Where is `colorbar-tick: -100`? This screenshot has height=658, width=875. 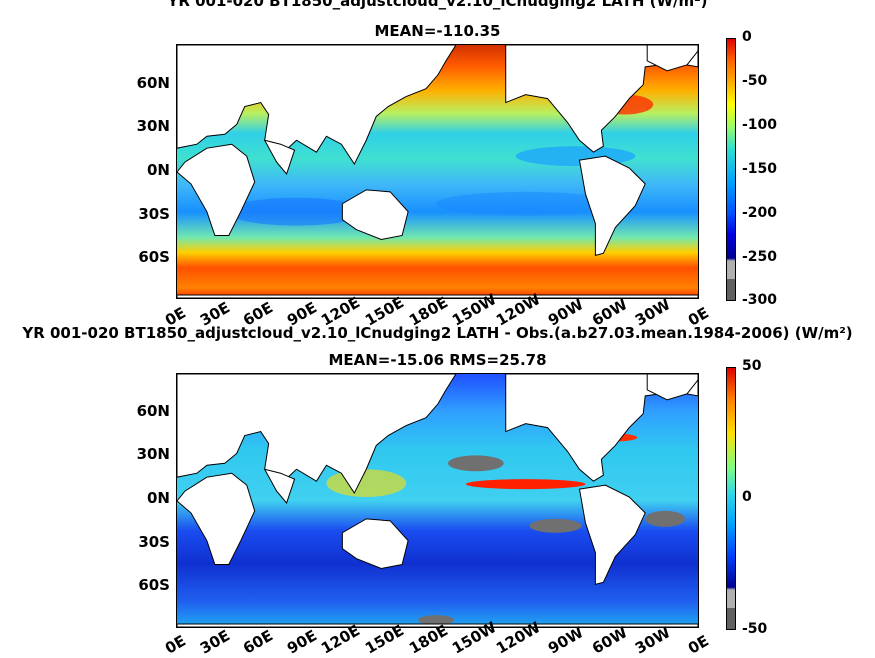 colorbar-tick: -100 is located at coordinates (760, 125).